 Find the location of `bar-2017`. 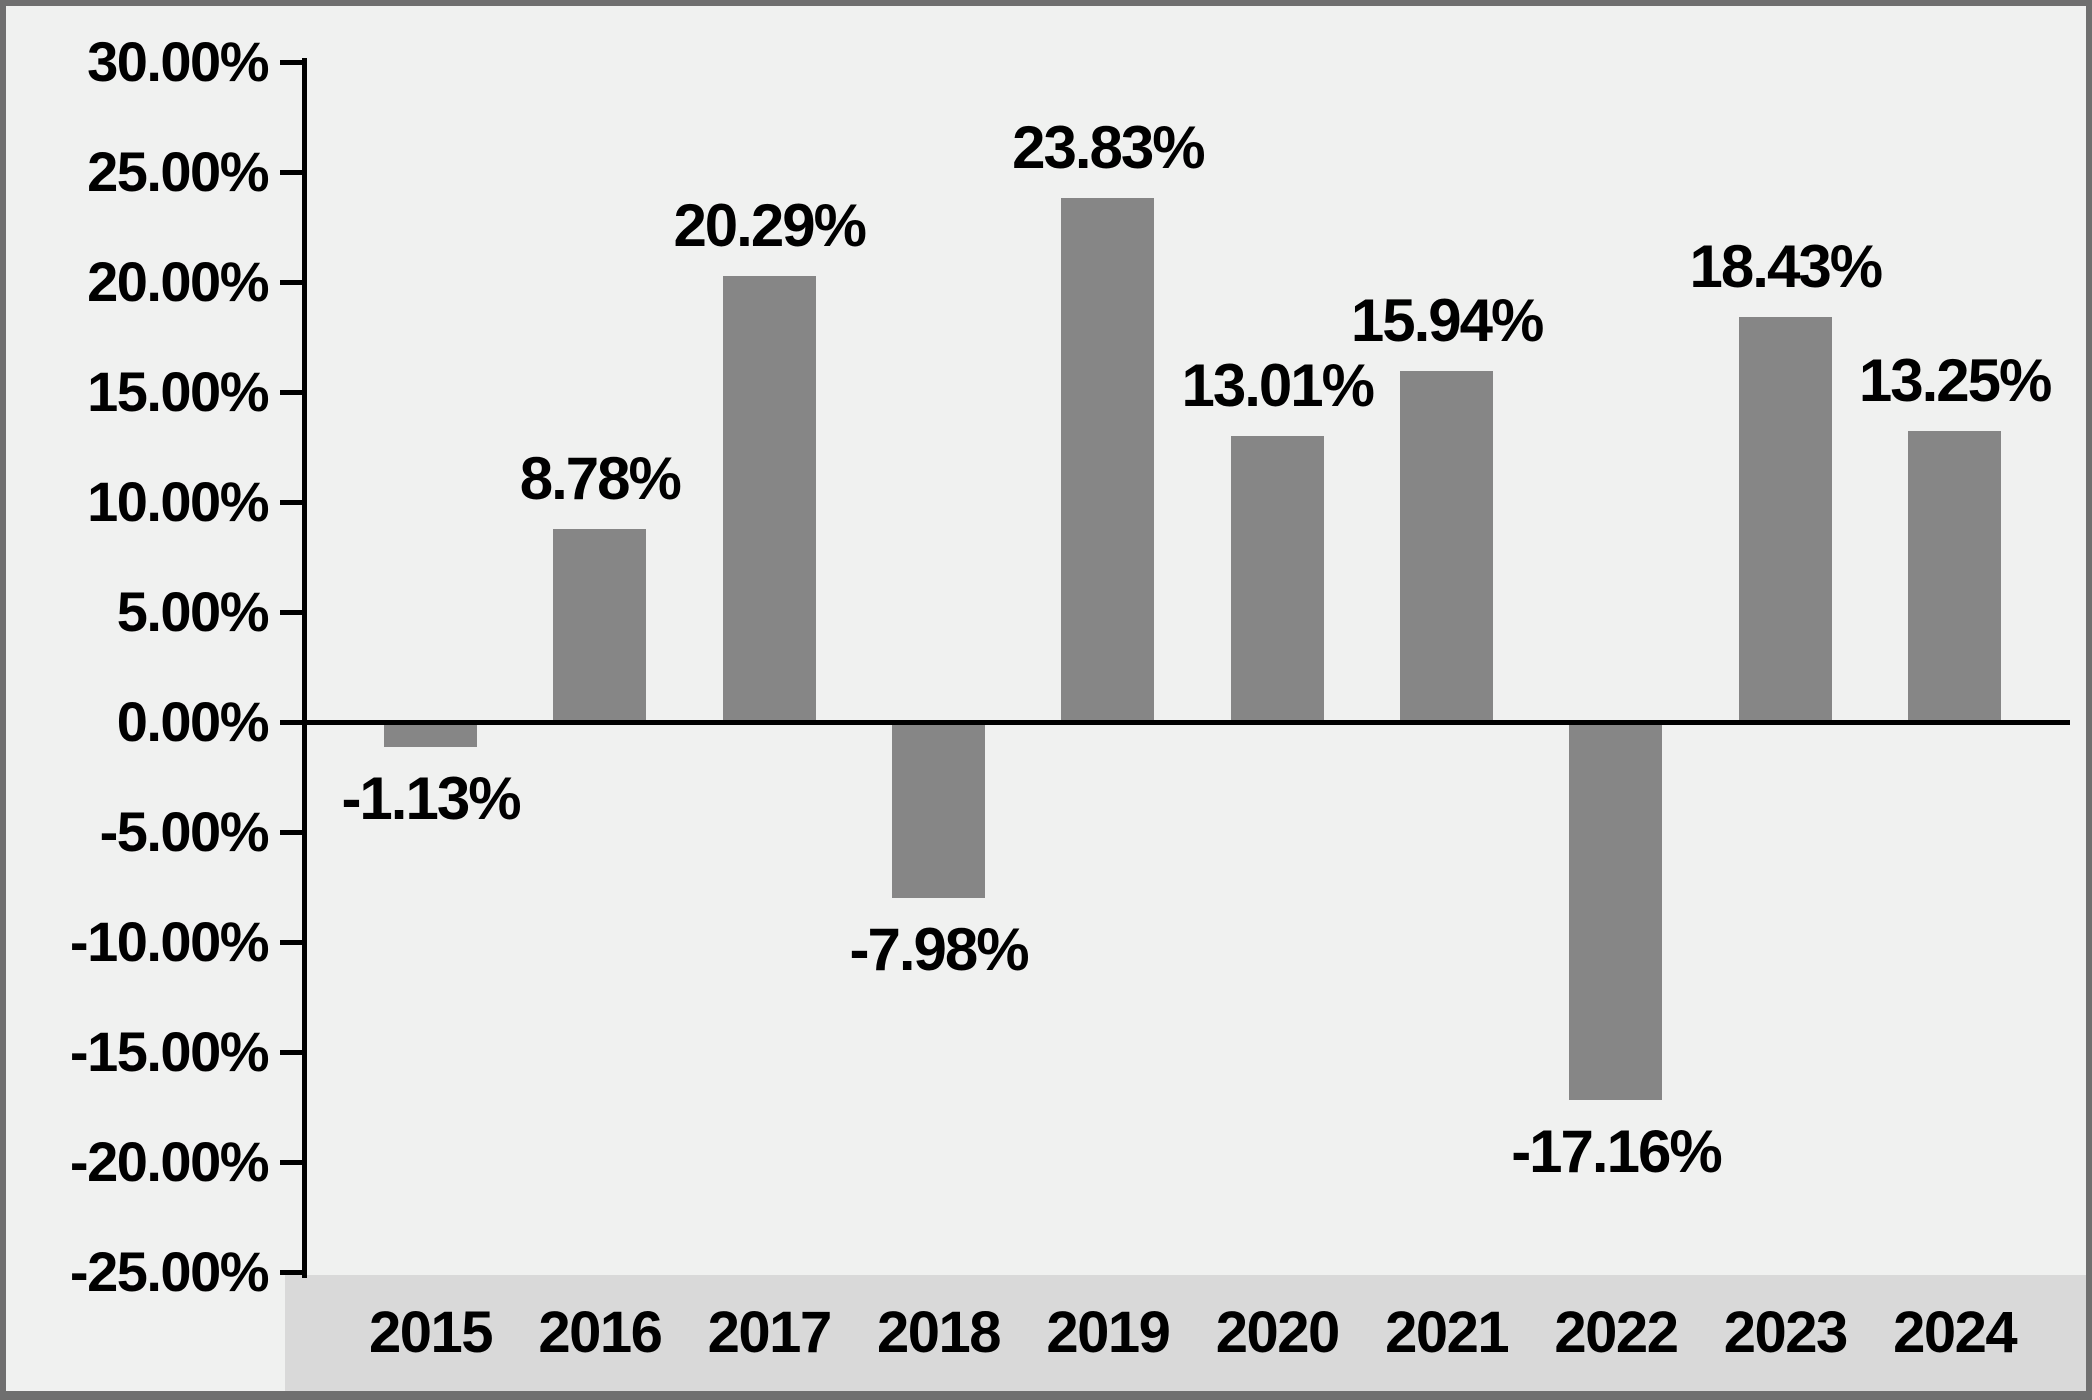

bar-2017 is located at coordinates (769, 498).